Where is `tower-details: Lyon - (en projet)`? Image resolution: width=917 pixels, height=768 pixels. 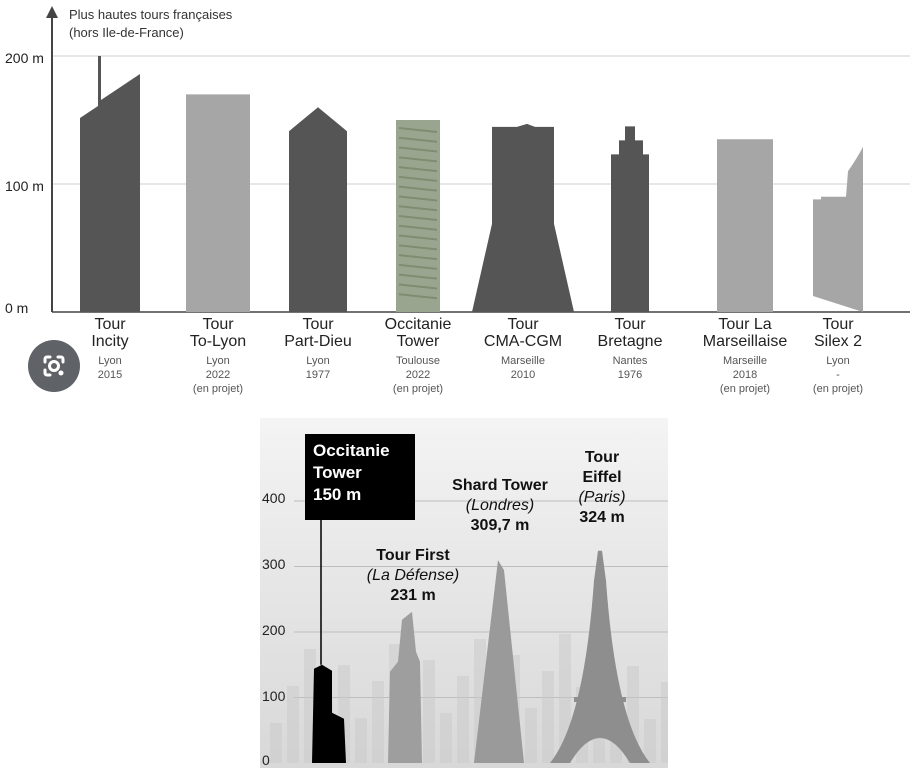 tower-details: Lyon - (en projet) is located at coordinates (838, 375).